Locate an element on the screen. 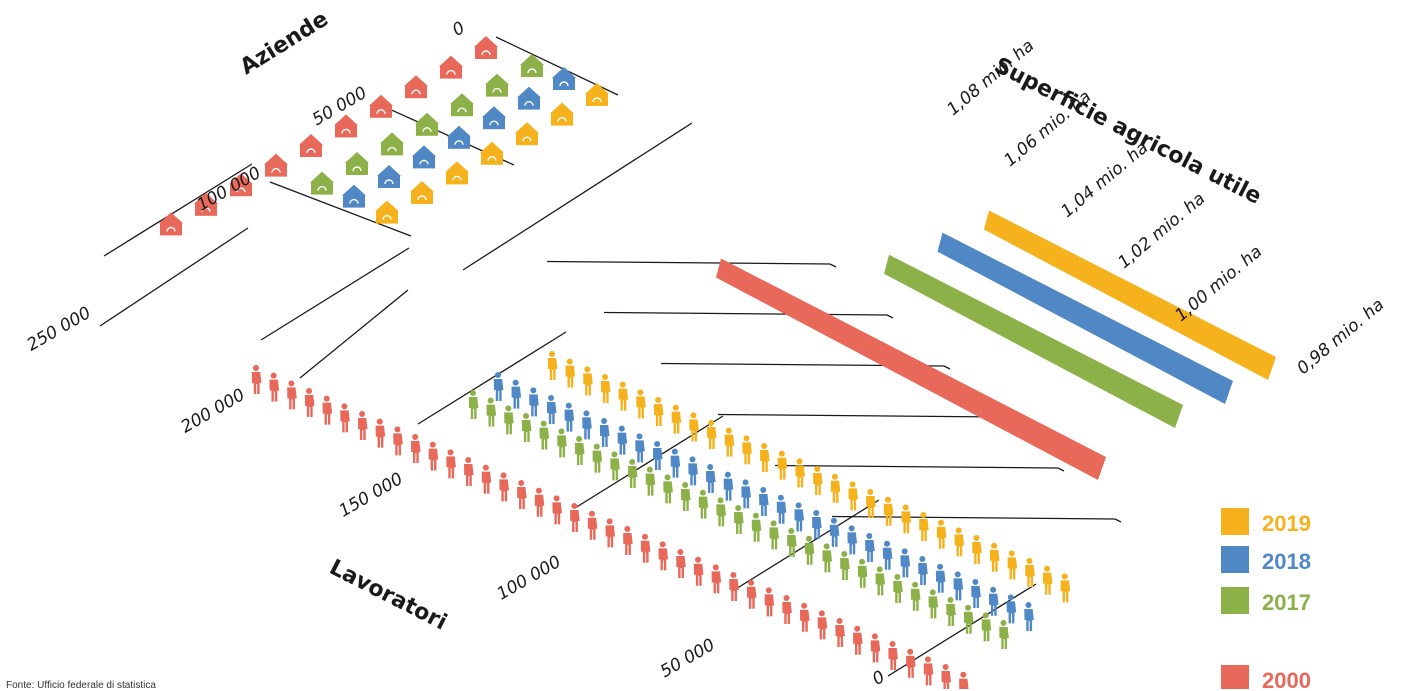 The width and height of the screenshot is (1420, 691). lavoratori-tick-label: 200 000 is located at coordinates (213, 411).